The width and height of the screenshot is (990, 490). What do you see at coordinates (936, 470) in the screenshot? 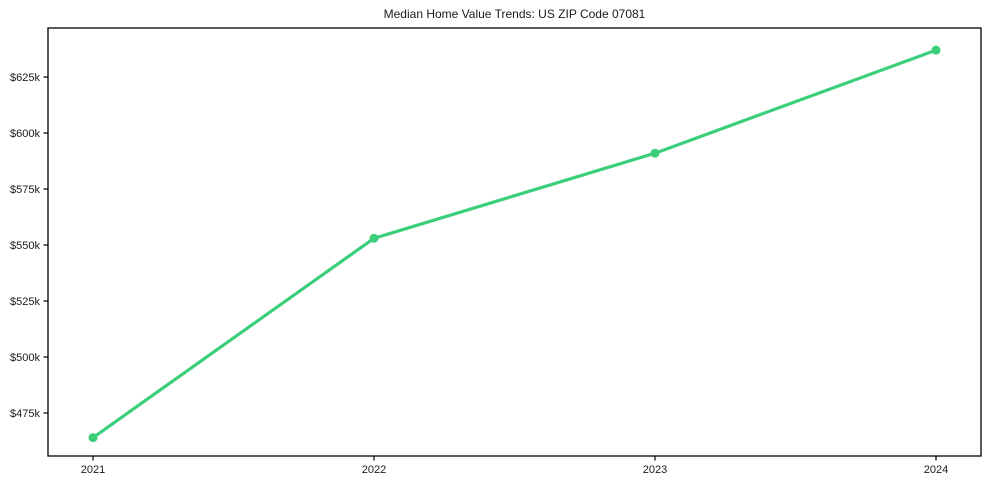
I see `x-tick-label: 2024` at bounding box center [936, 470].